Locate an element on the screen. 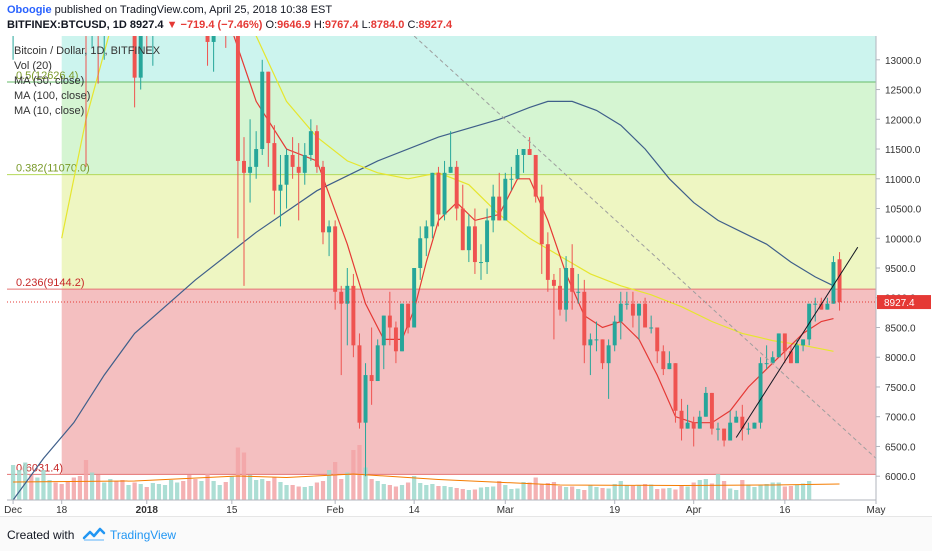 The image size is (932, 551). fib-label-0.382: 0.382(11070.0) is located at coordinates (53, 169).